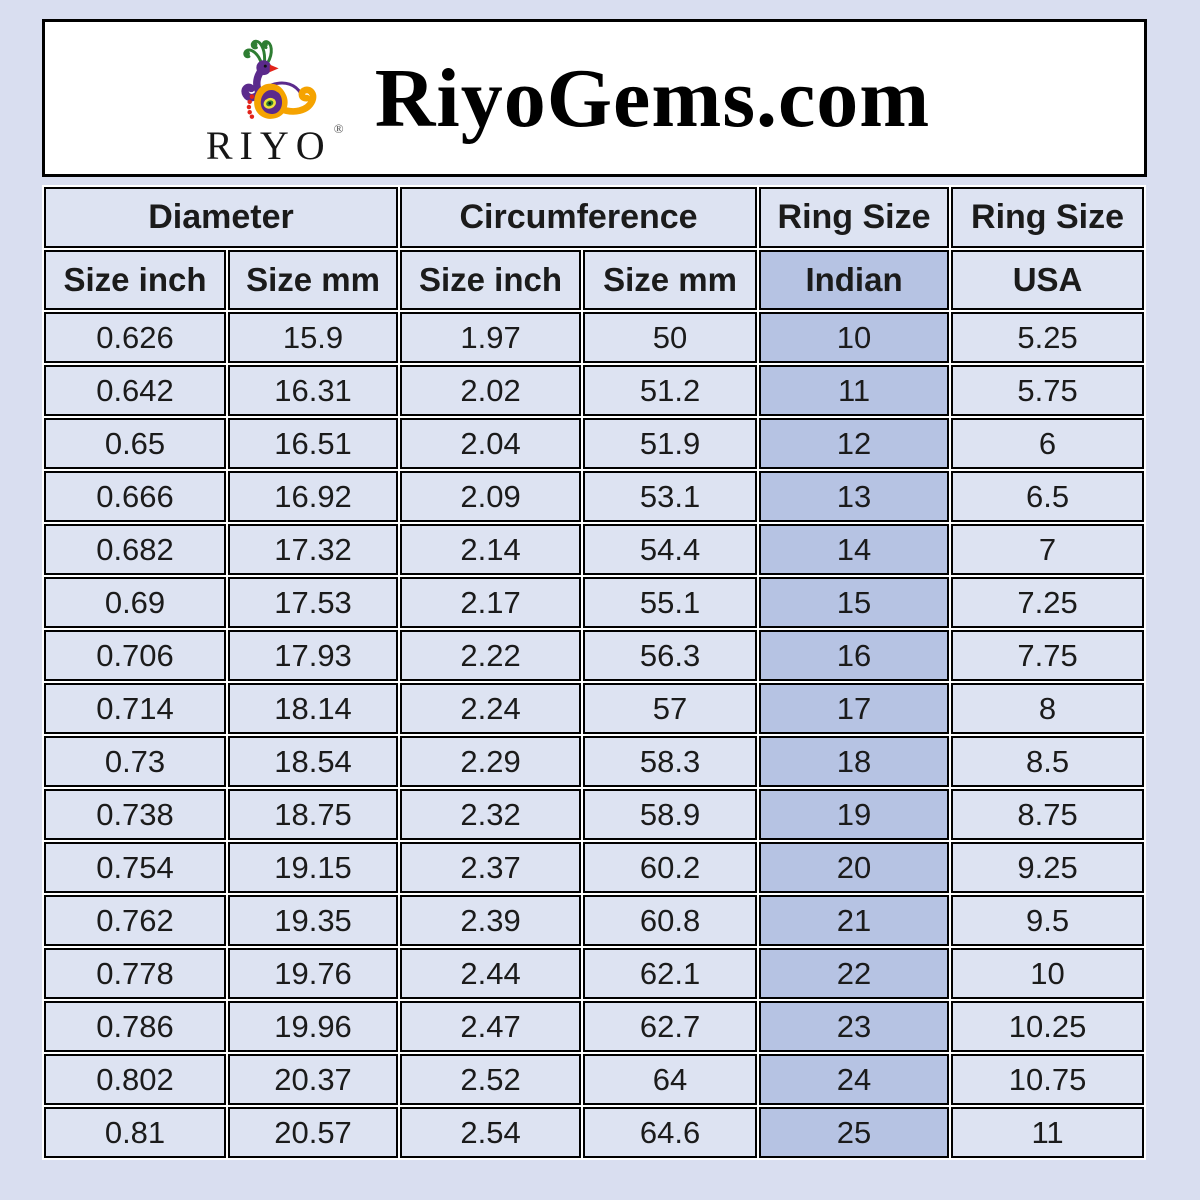 This screenshot has height=1200, width=1200. I want to click on table-cell: 19.76, so click(313, 973).